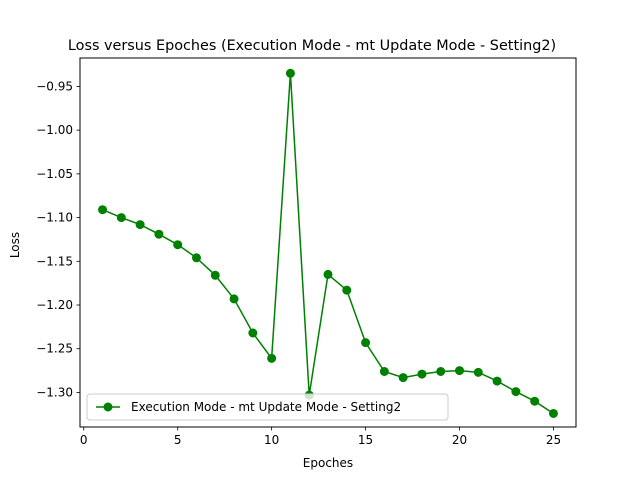 This screenshot has width=640, height=480. I want to click on legend-box, so click(267, 407).